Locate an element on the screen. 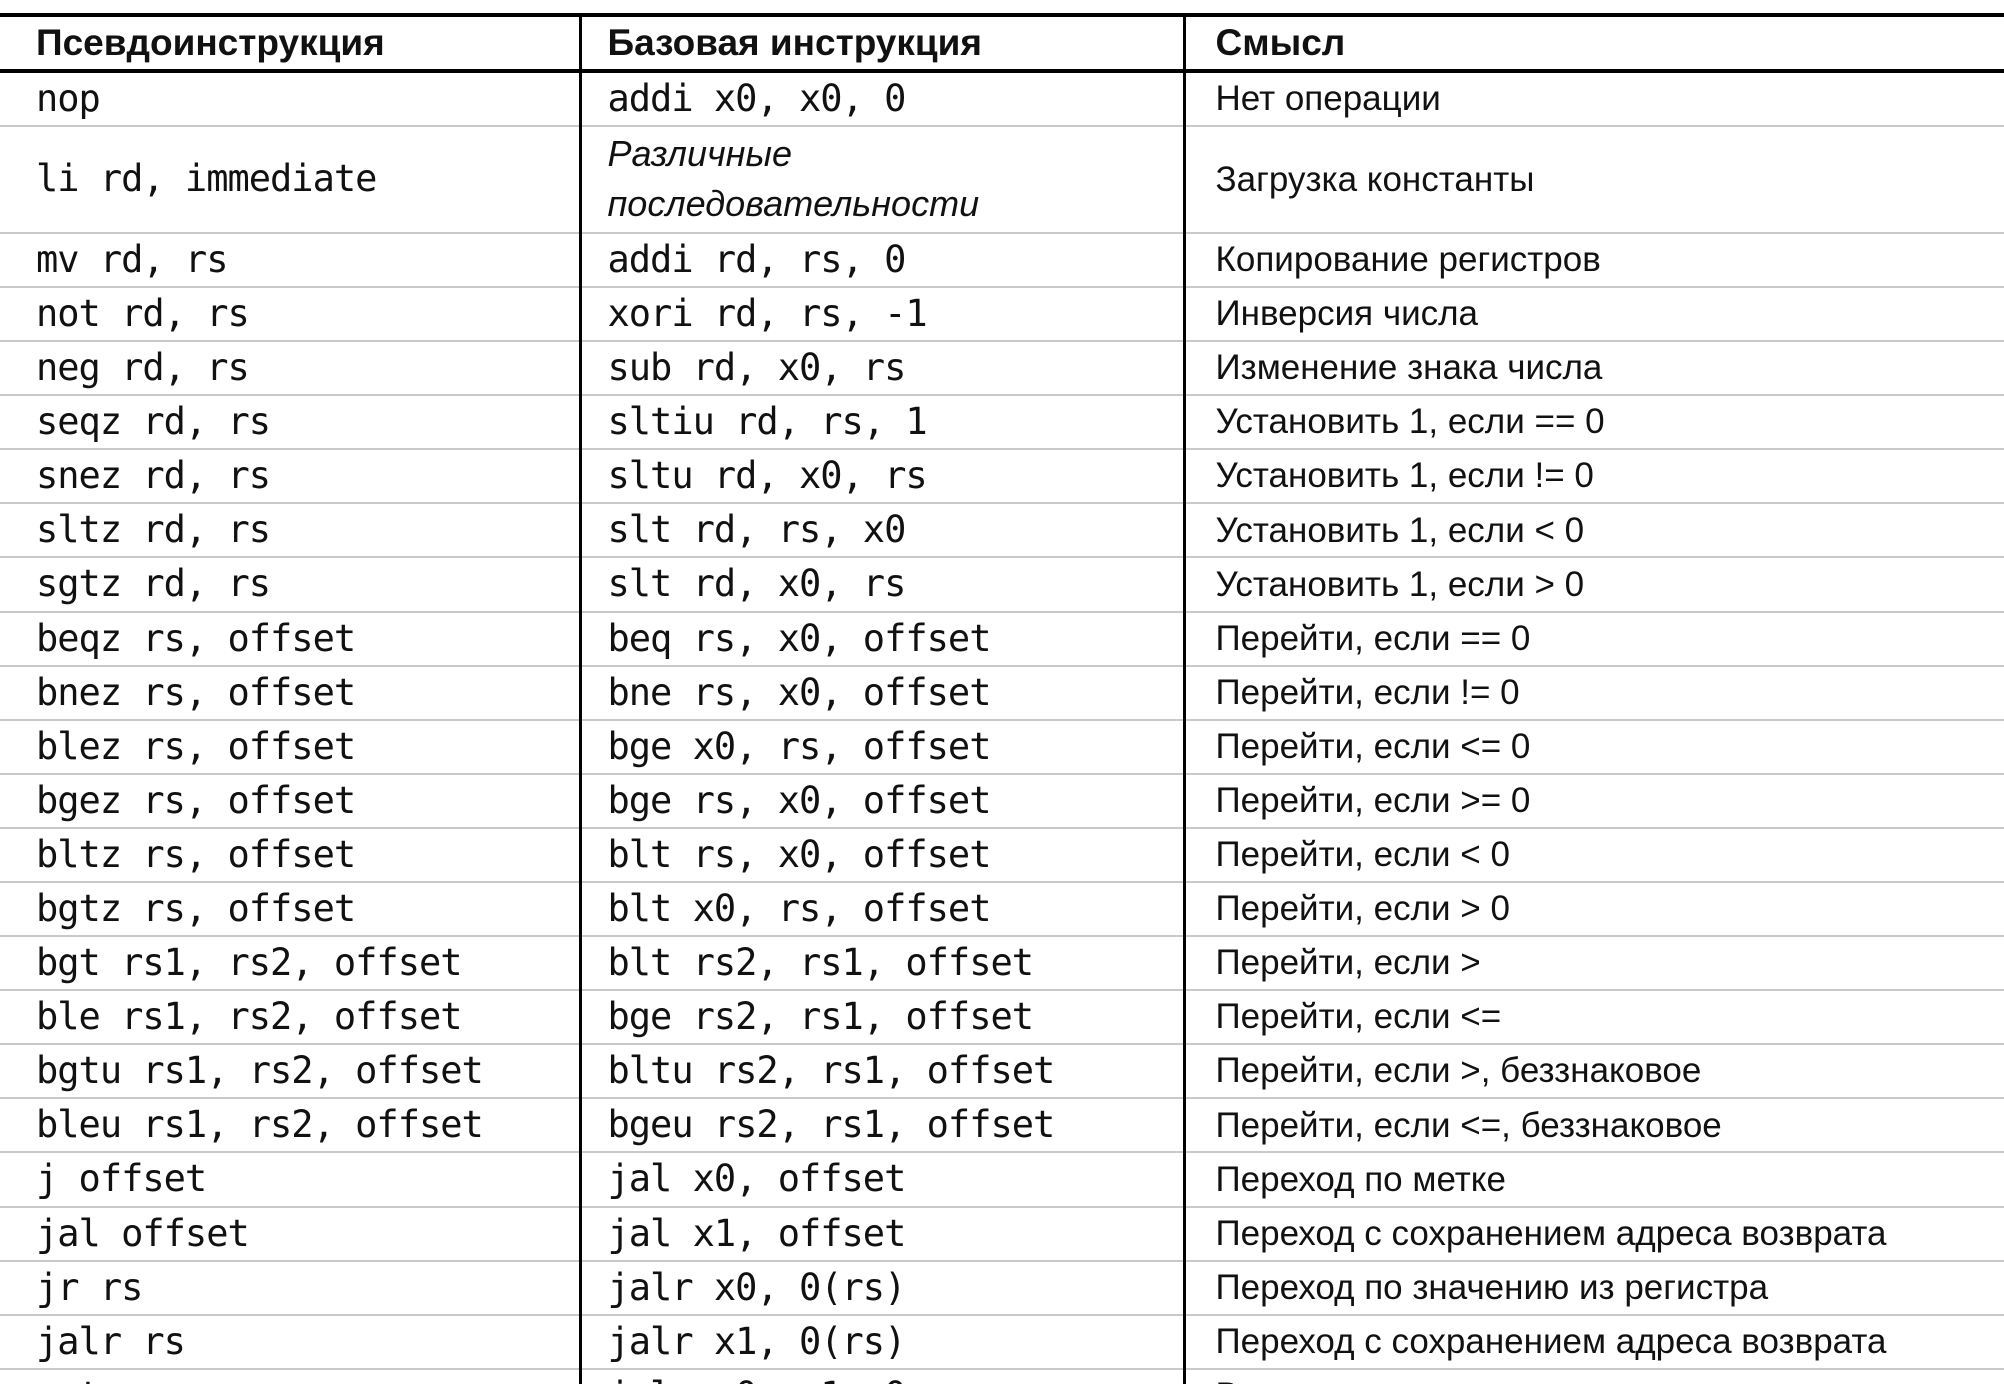 The width and height of the screenshot is (2004, 1384). cell-base-instruction: jalr x0, x1, 0 is located at coordinates (881, 1376).